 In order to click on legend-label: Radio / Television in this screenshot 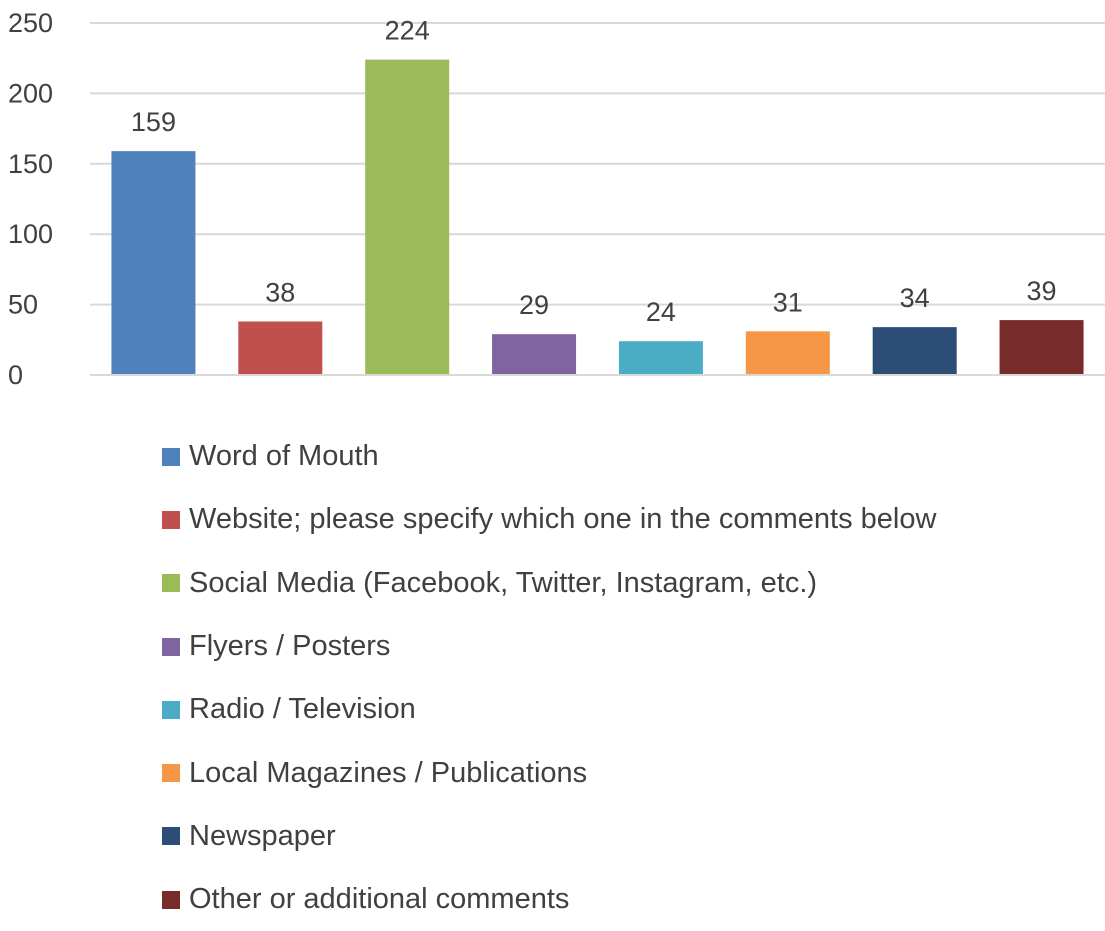, I will do `click(302, 709)`.